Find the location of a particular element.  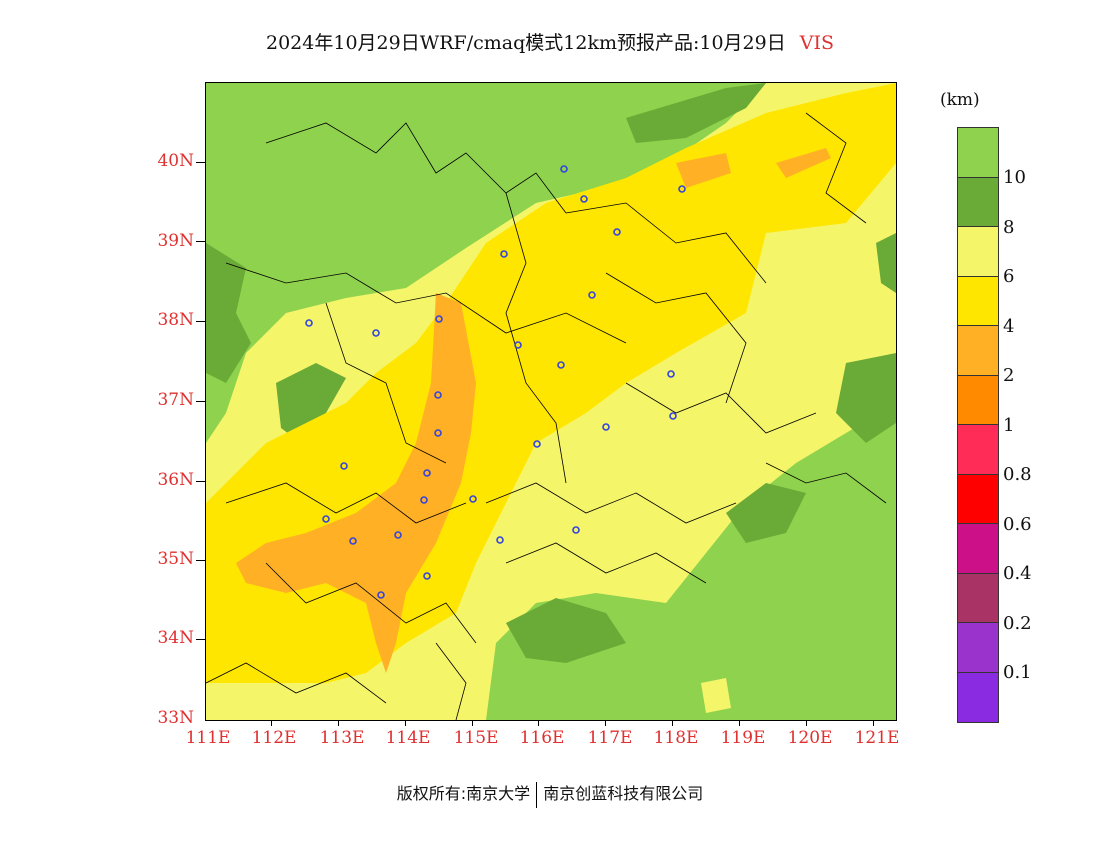

lon-label-119E: 119E is located at coordinates (743, 738).